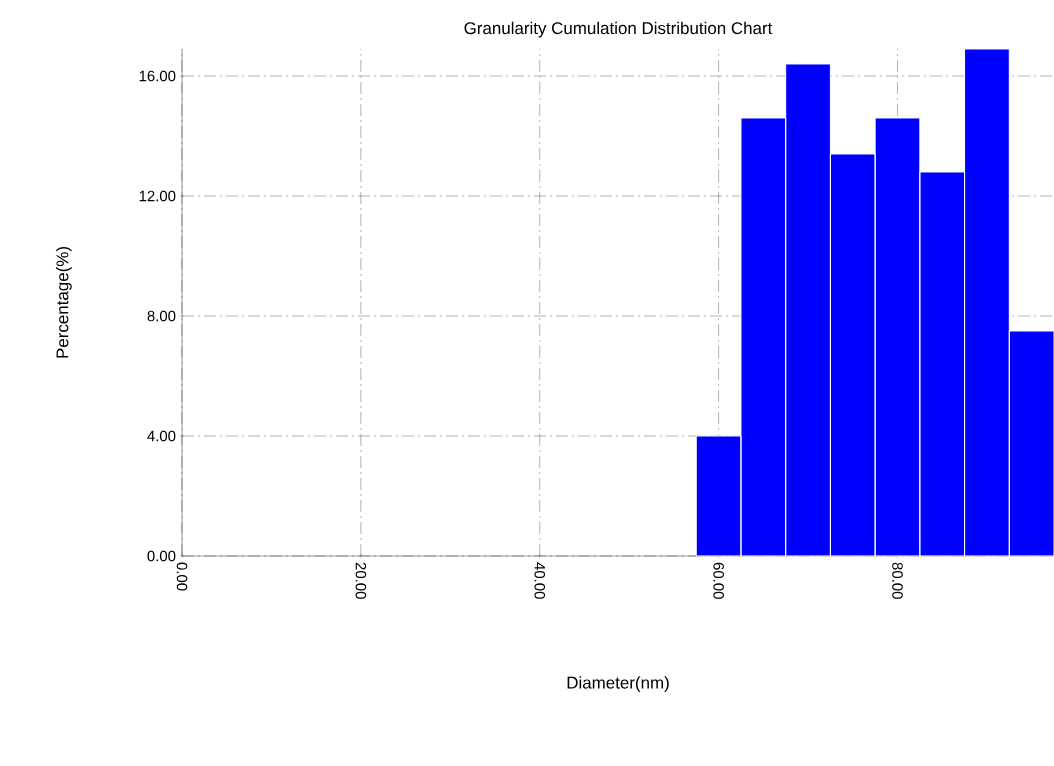  I want to click on y-tick-label: 12.00, so click(157, 196).